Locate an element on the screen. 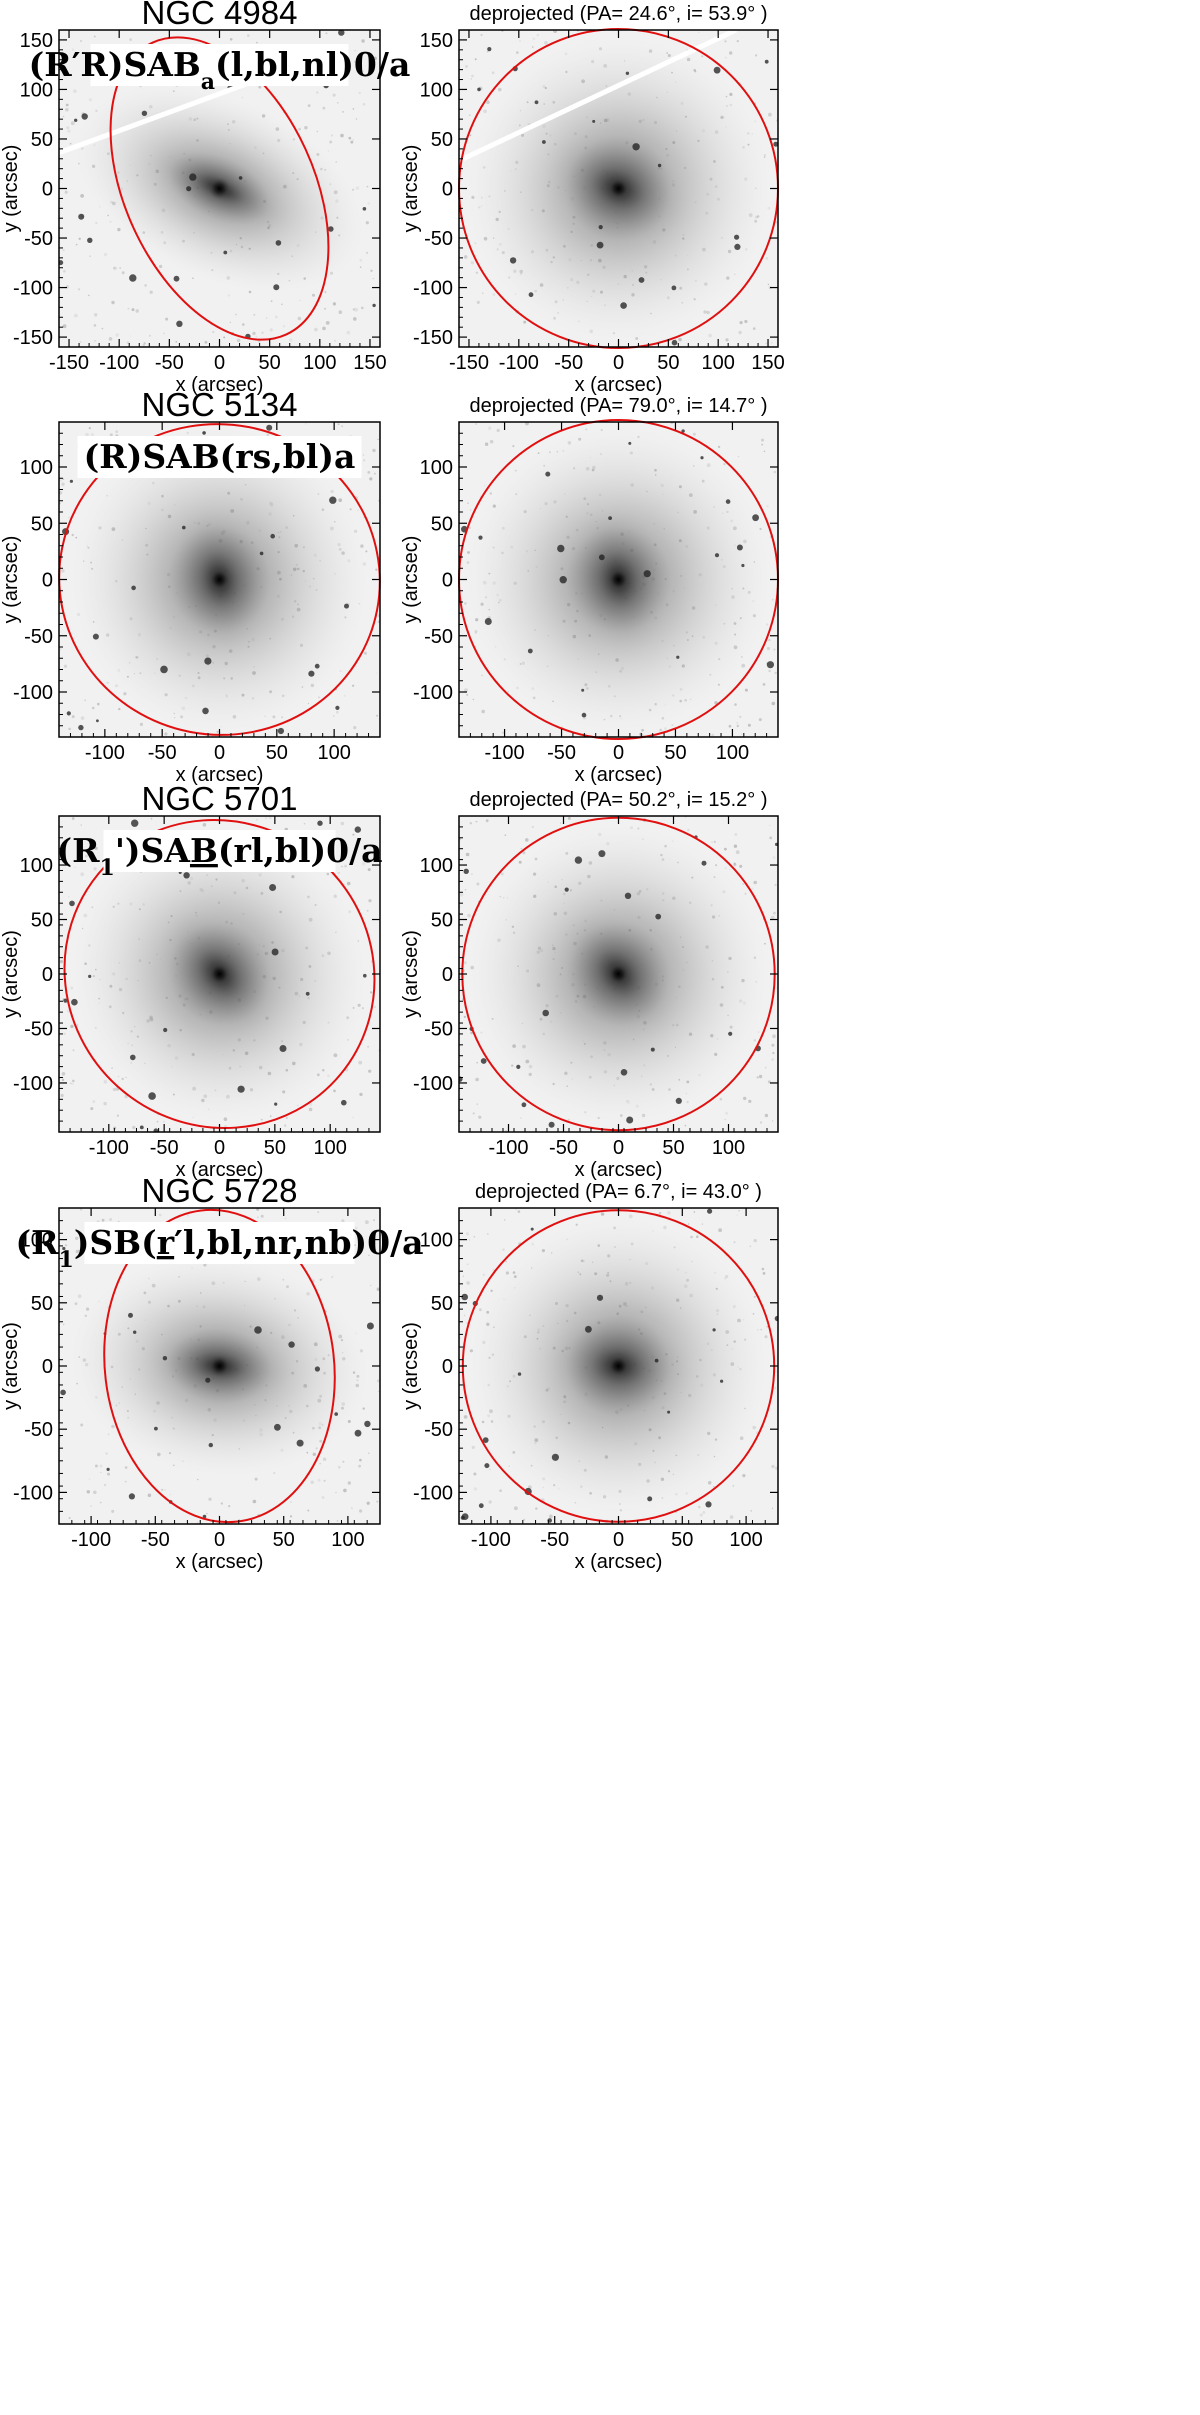 Image resolution: width=1200 pixels, height=2415 pixels. morphology-label: (R1)SB(r′l,bl,nr,nb)0/a is located at coordinates (219, 1248).